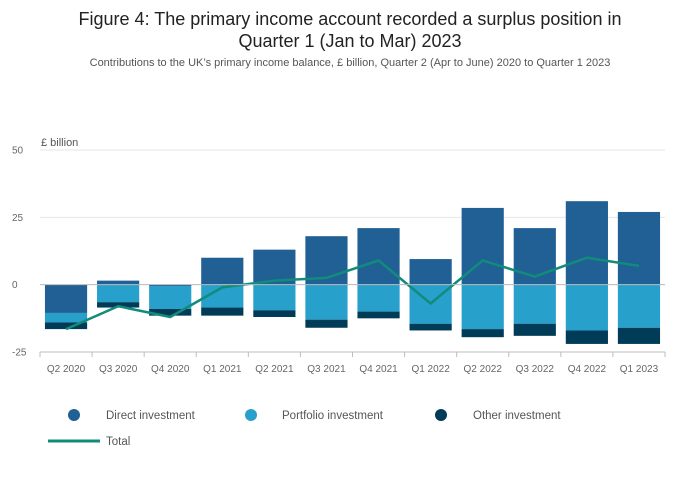 The height and width of the screenshot is (502, 700). What do you see at coordinates (587, 369) in the screenshot?
I see `x-tick-label: Q4 2022` at bounding box center [587, 369].